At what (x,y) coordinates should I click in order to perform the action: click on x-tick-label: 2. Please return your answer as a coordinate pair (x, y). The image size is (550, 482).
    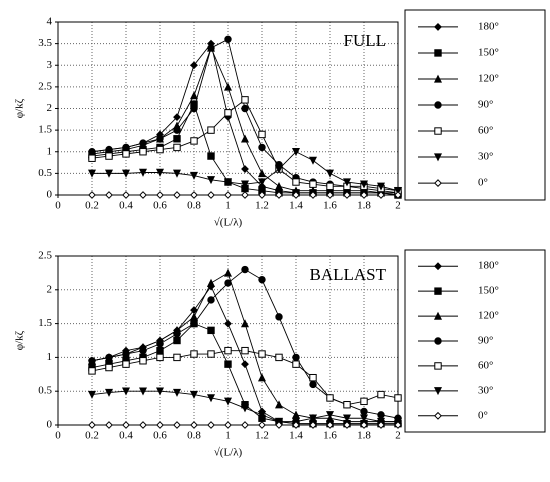
    Looking at the image, I should click on (398, 436).